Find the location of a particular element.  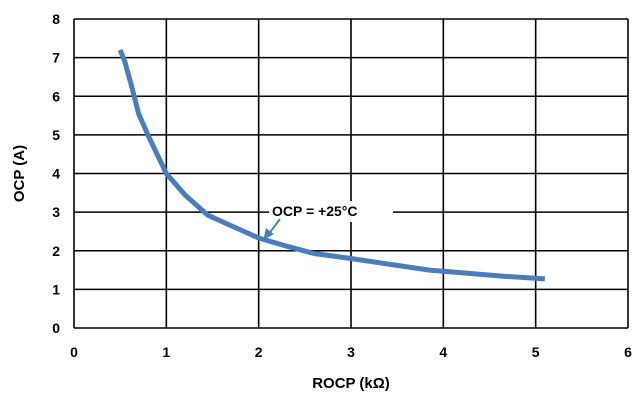

x-tick-label-4: 4 is located at coordinates (443, 352).